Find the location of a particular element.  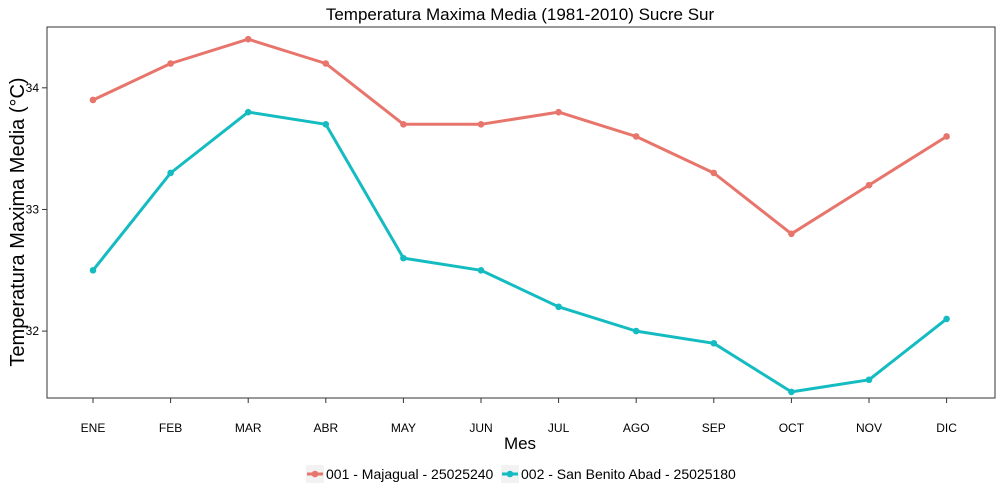

x-tick-label: ABR is located at coordinates (325, 428).